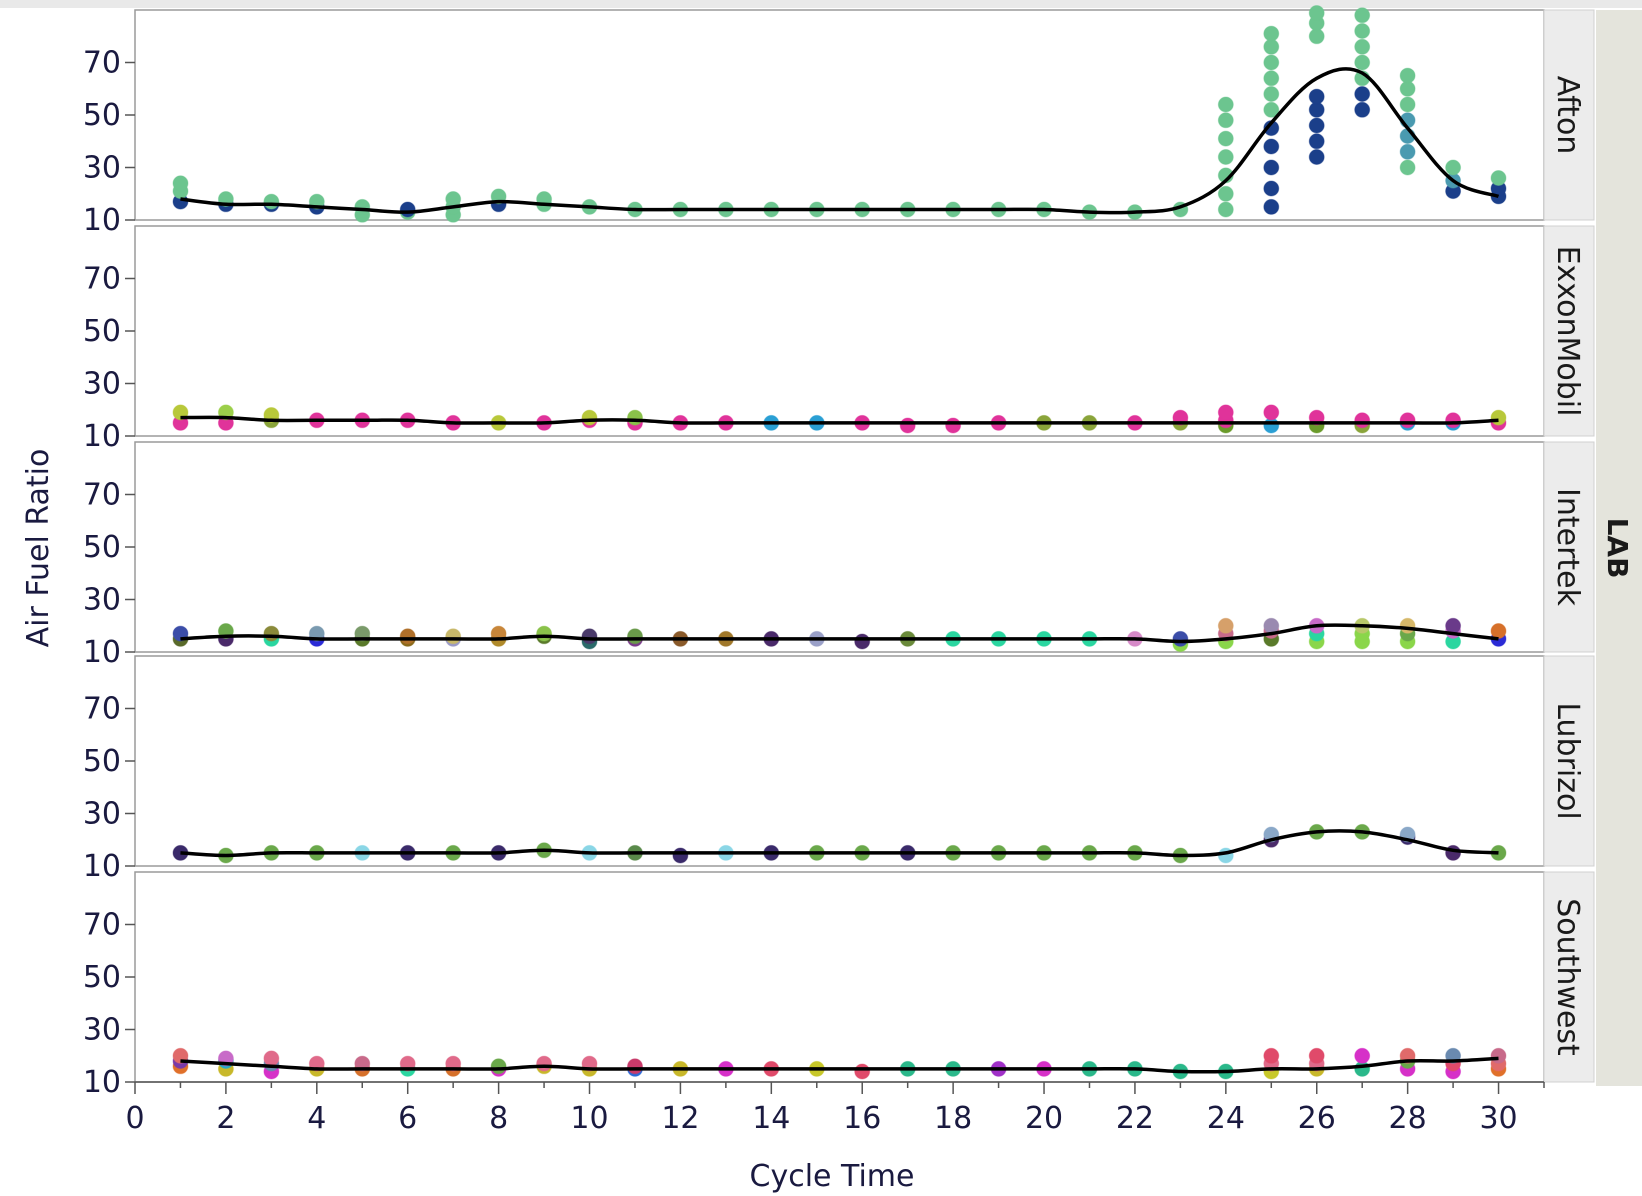 The height and width of the screenshot is (1196, 1642). I want to click on x-tick-label: 28, so click(1408, 1118).